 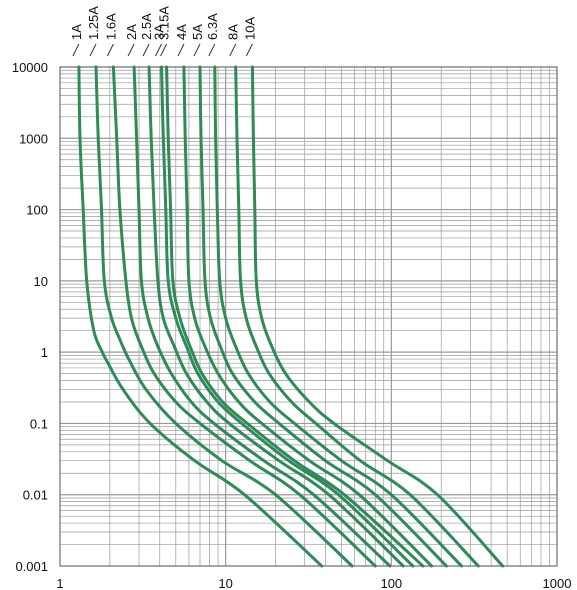 I want to click on y-tick-label: 1, so click(x=44, y=352).